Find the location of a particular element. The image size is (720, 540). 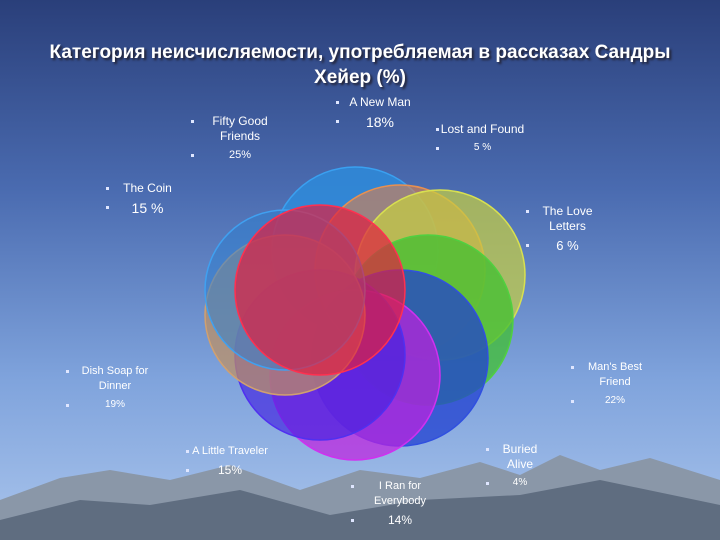

node-label: The Love Letters 6 % is located at coordinates (565, 229).